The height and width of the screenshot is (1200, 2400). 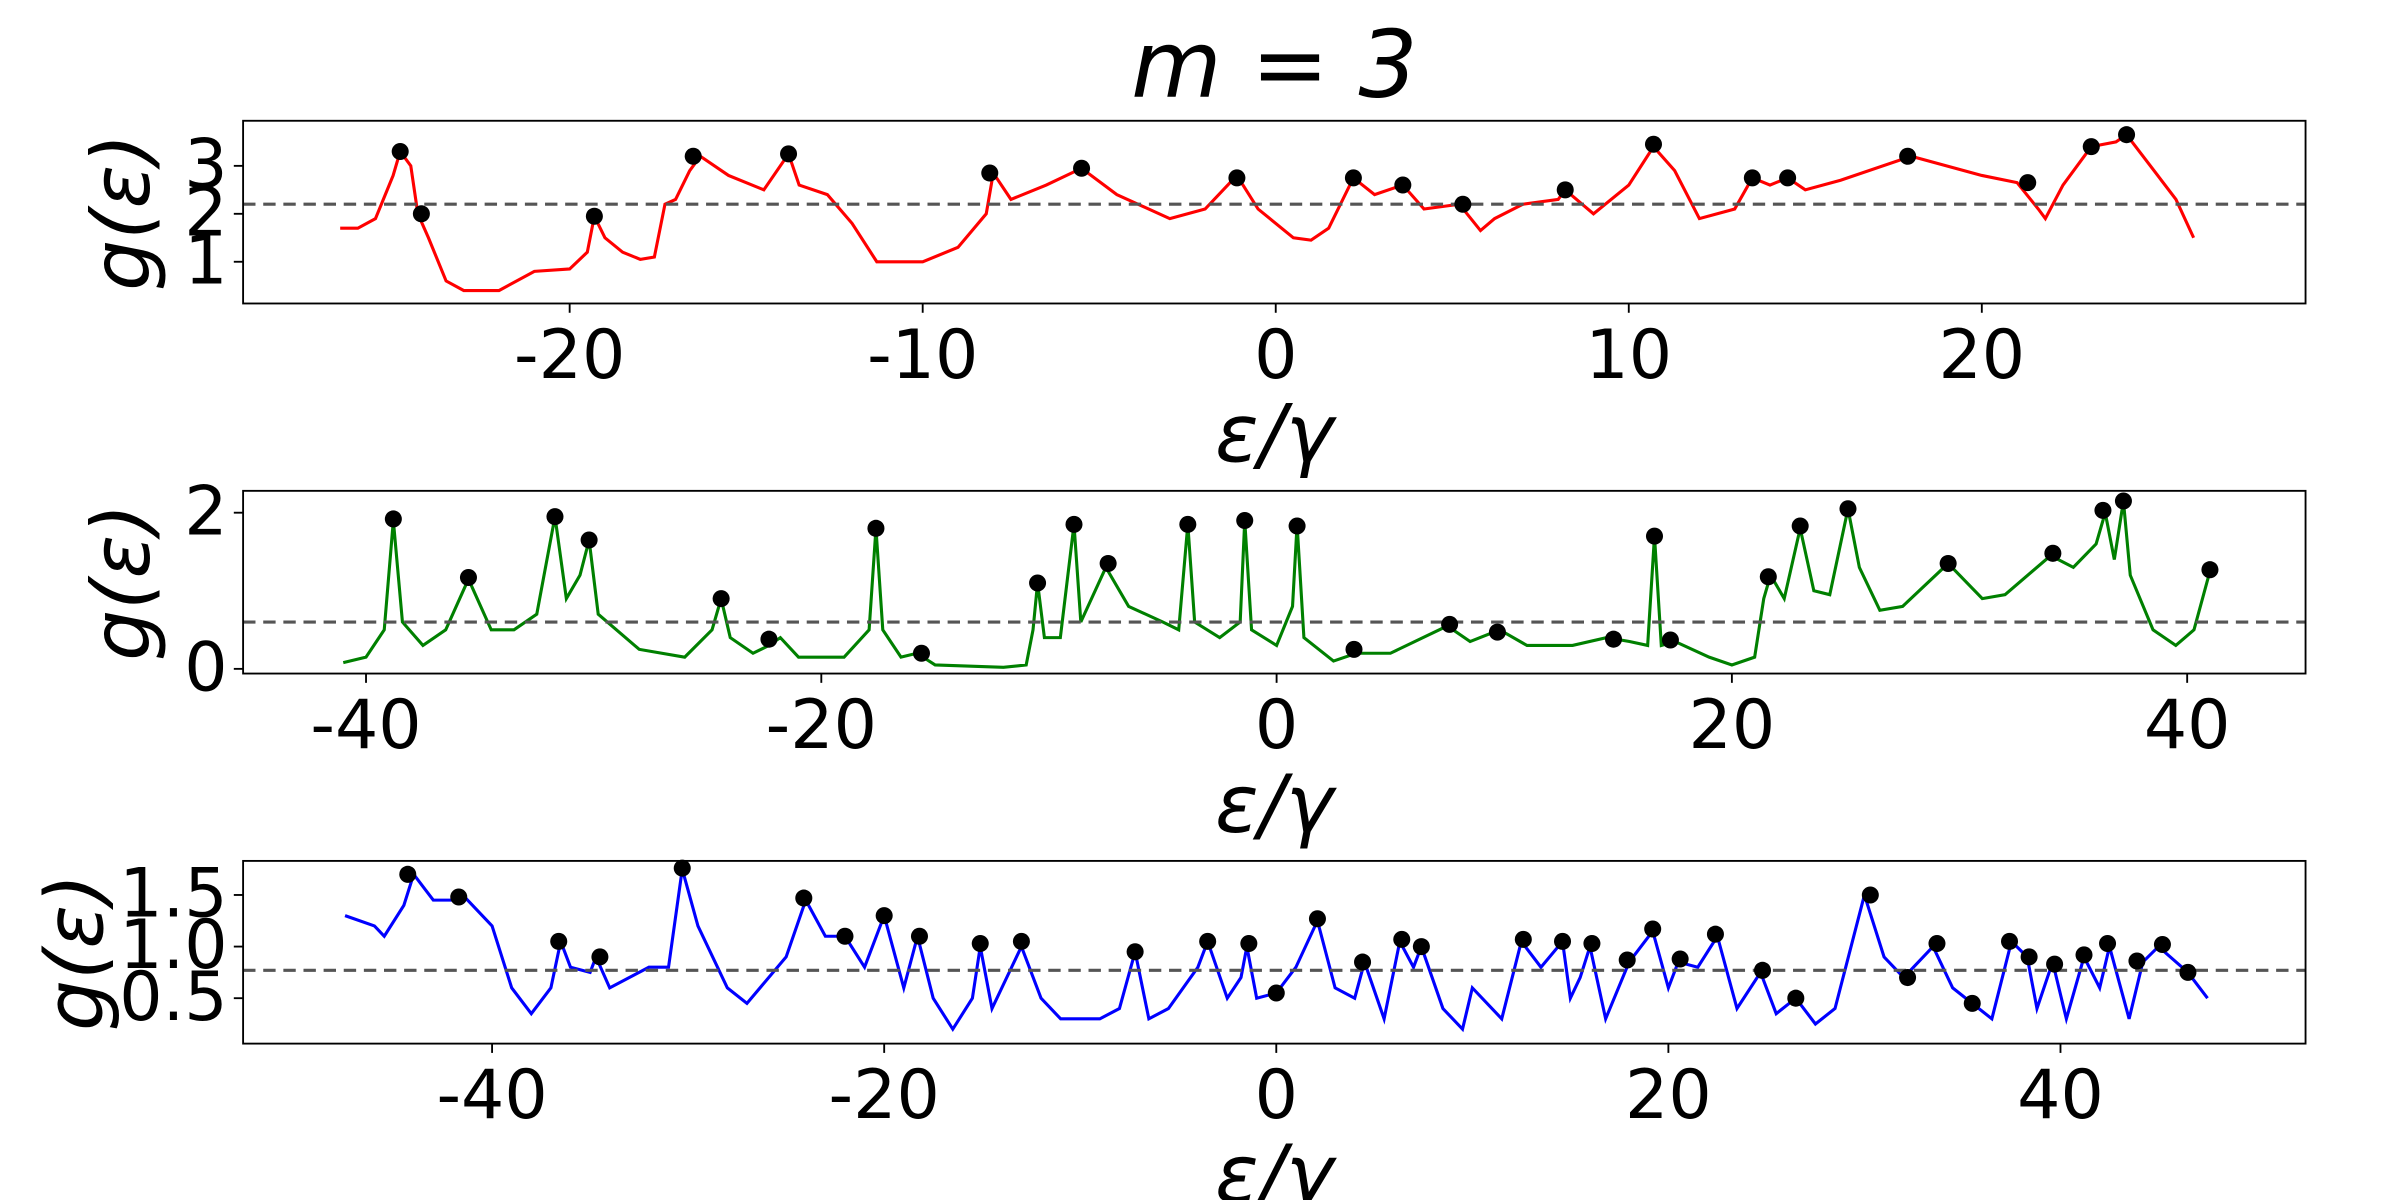 I want to click on y-tick-label: 3, so click(x=205, y=164).